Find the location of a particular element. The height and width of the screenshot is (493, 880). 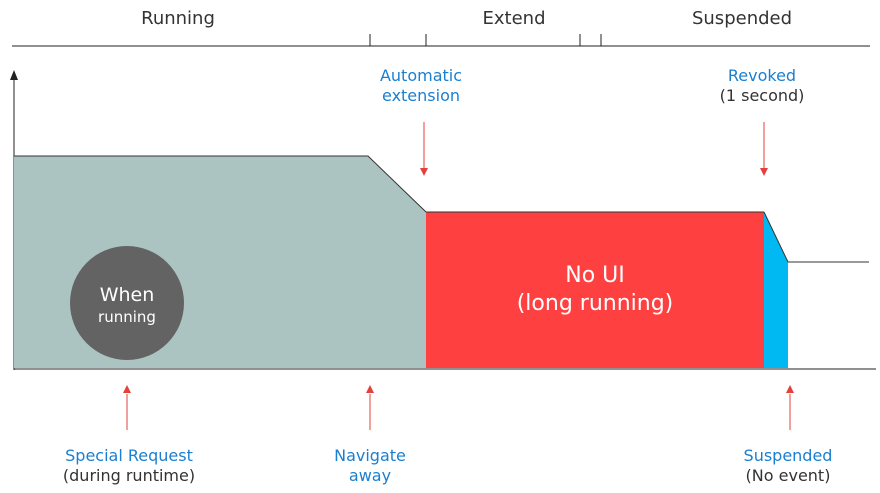

revoked-label: Revoked (1 second) is located at coordinates (762, 86).